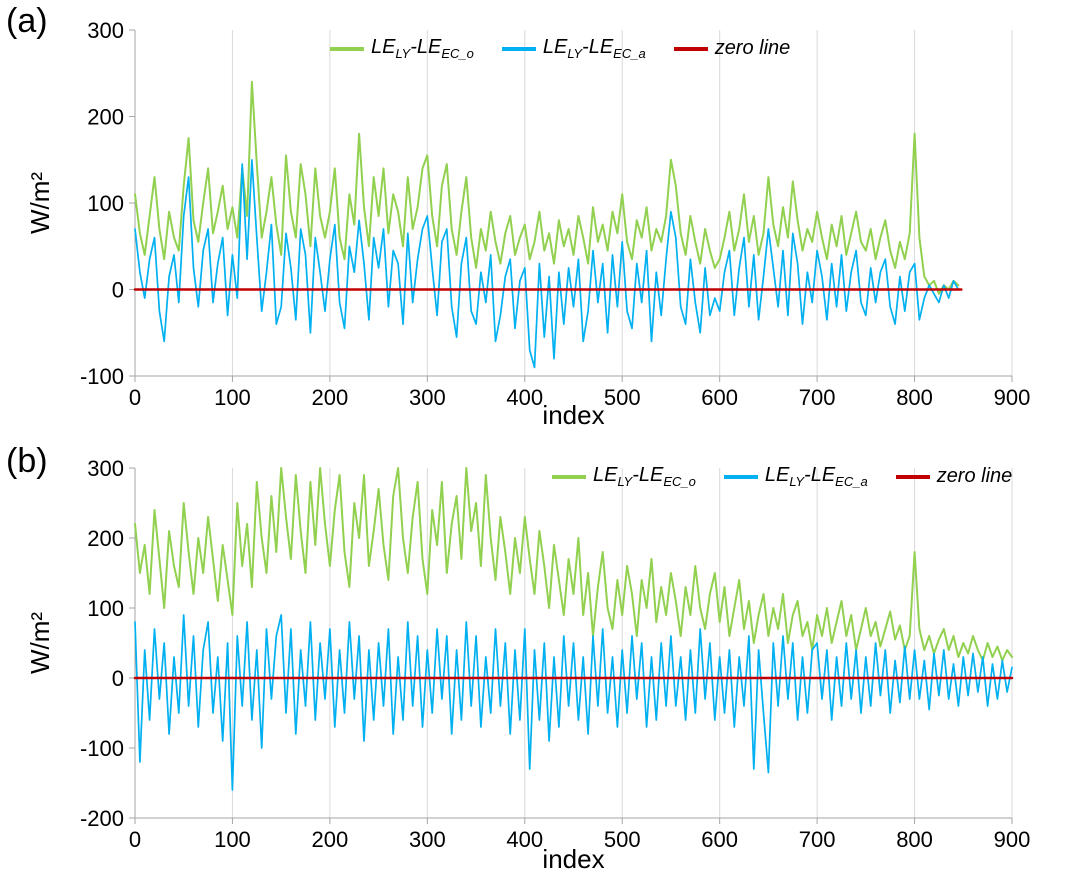  What do you see at coordinates (40, 203) in the screenshot?
I see `y-axis-title-a: W/m²` at bounding box center [40, 203].